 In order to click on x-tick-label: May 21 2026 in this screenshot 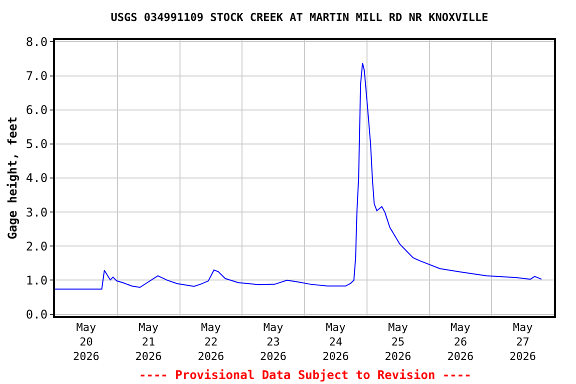, I will do `click(148, 342)`.